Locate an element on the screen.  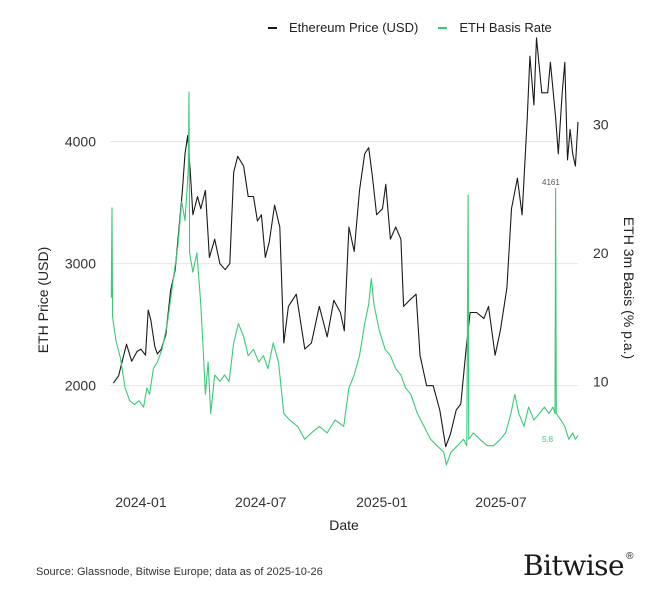
registered-mark-icon: ® is located at coordinates (629, 556).